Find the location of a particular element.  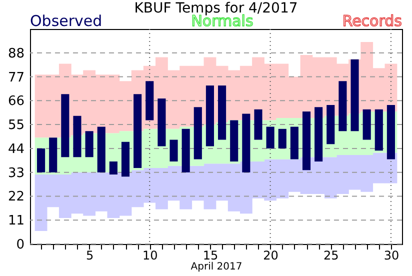

y-tick-label: 88 is located at coordinates (16, 54).